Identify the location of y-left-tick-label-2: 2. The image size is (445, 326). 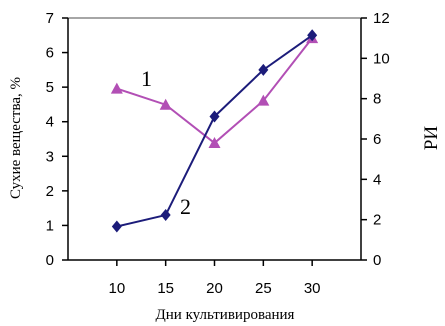
(50, 191).